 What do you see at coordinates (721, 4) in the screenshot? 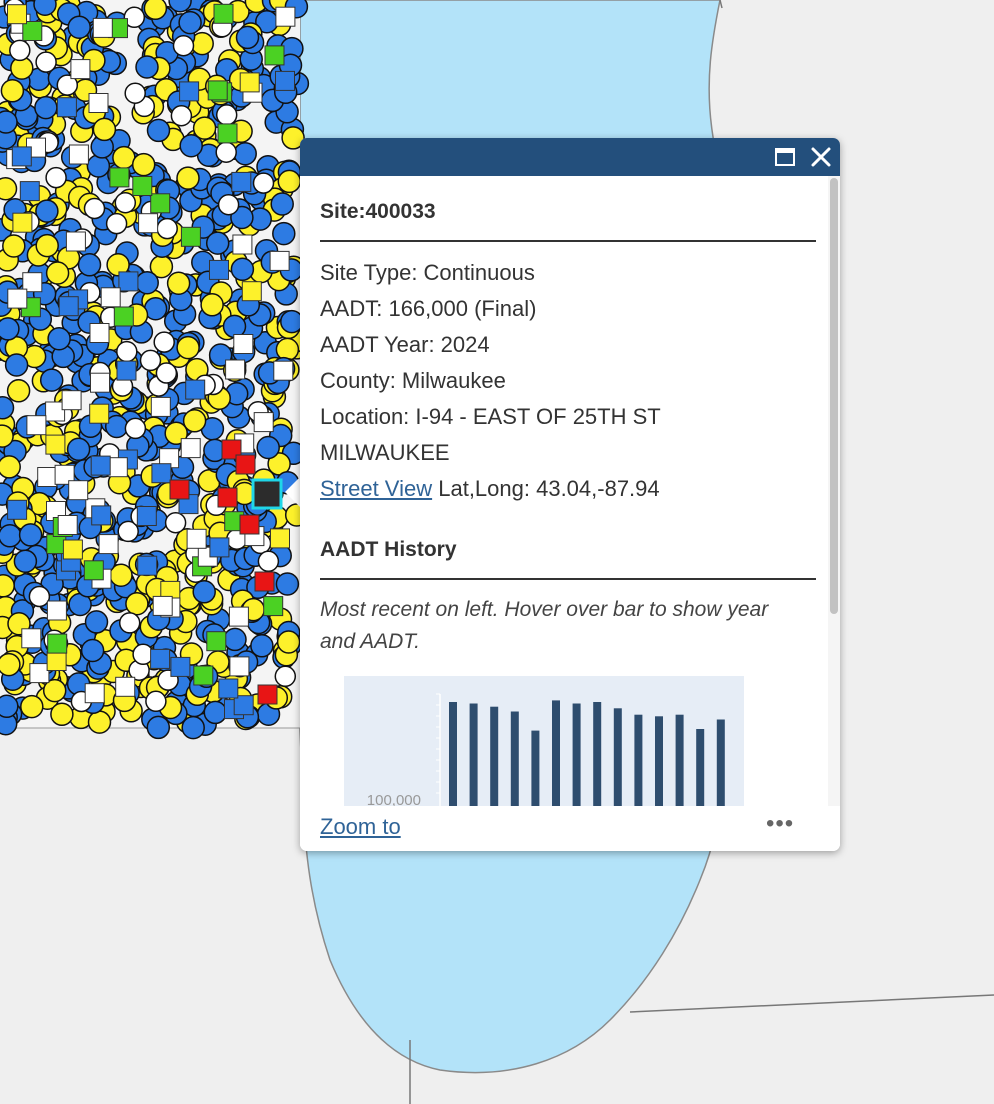
I see `shoreline-north` at bounding box center [721, 4].